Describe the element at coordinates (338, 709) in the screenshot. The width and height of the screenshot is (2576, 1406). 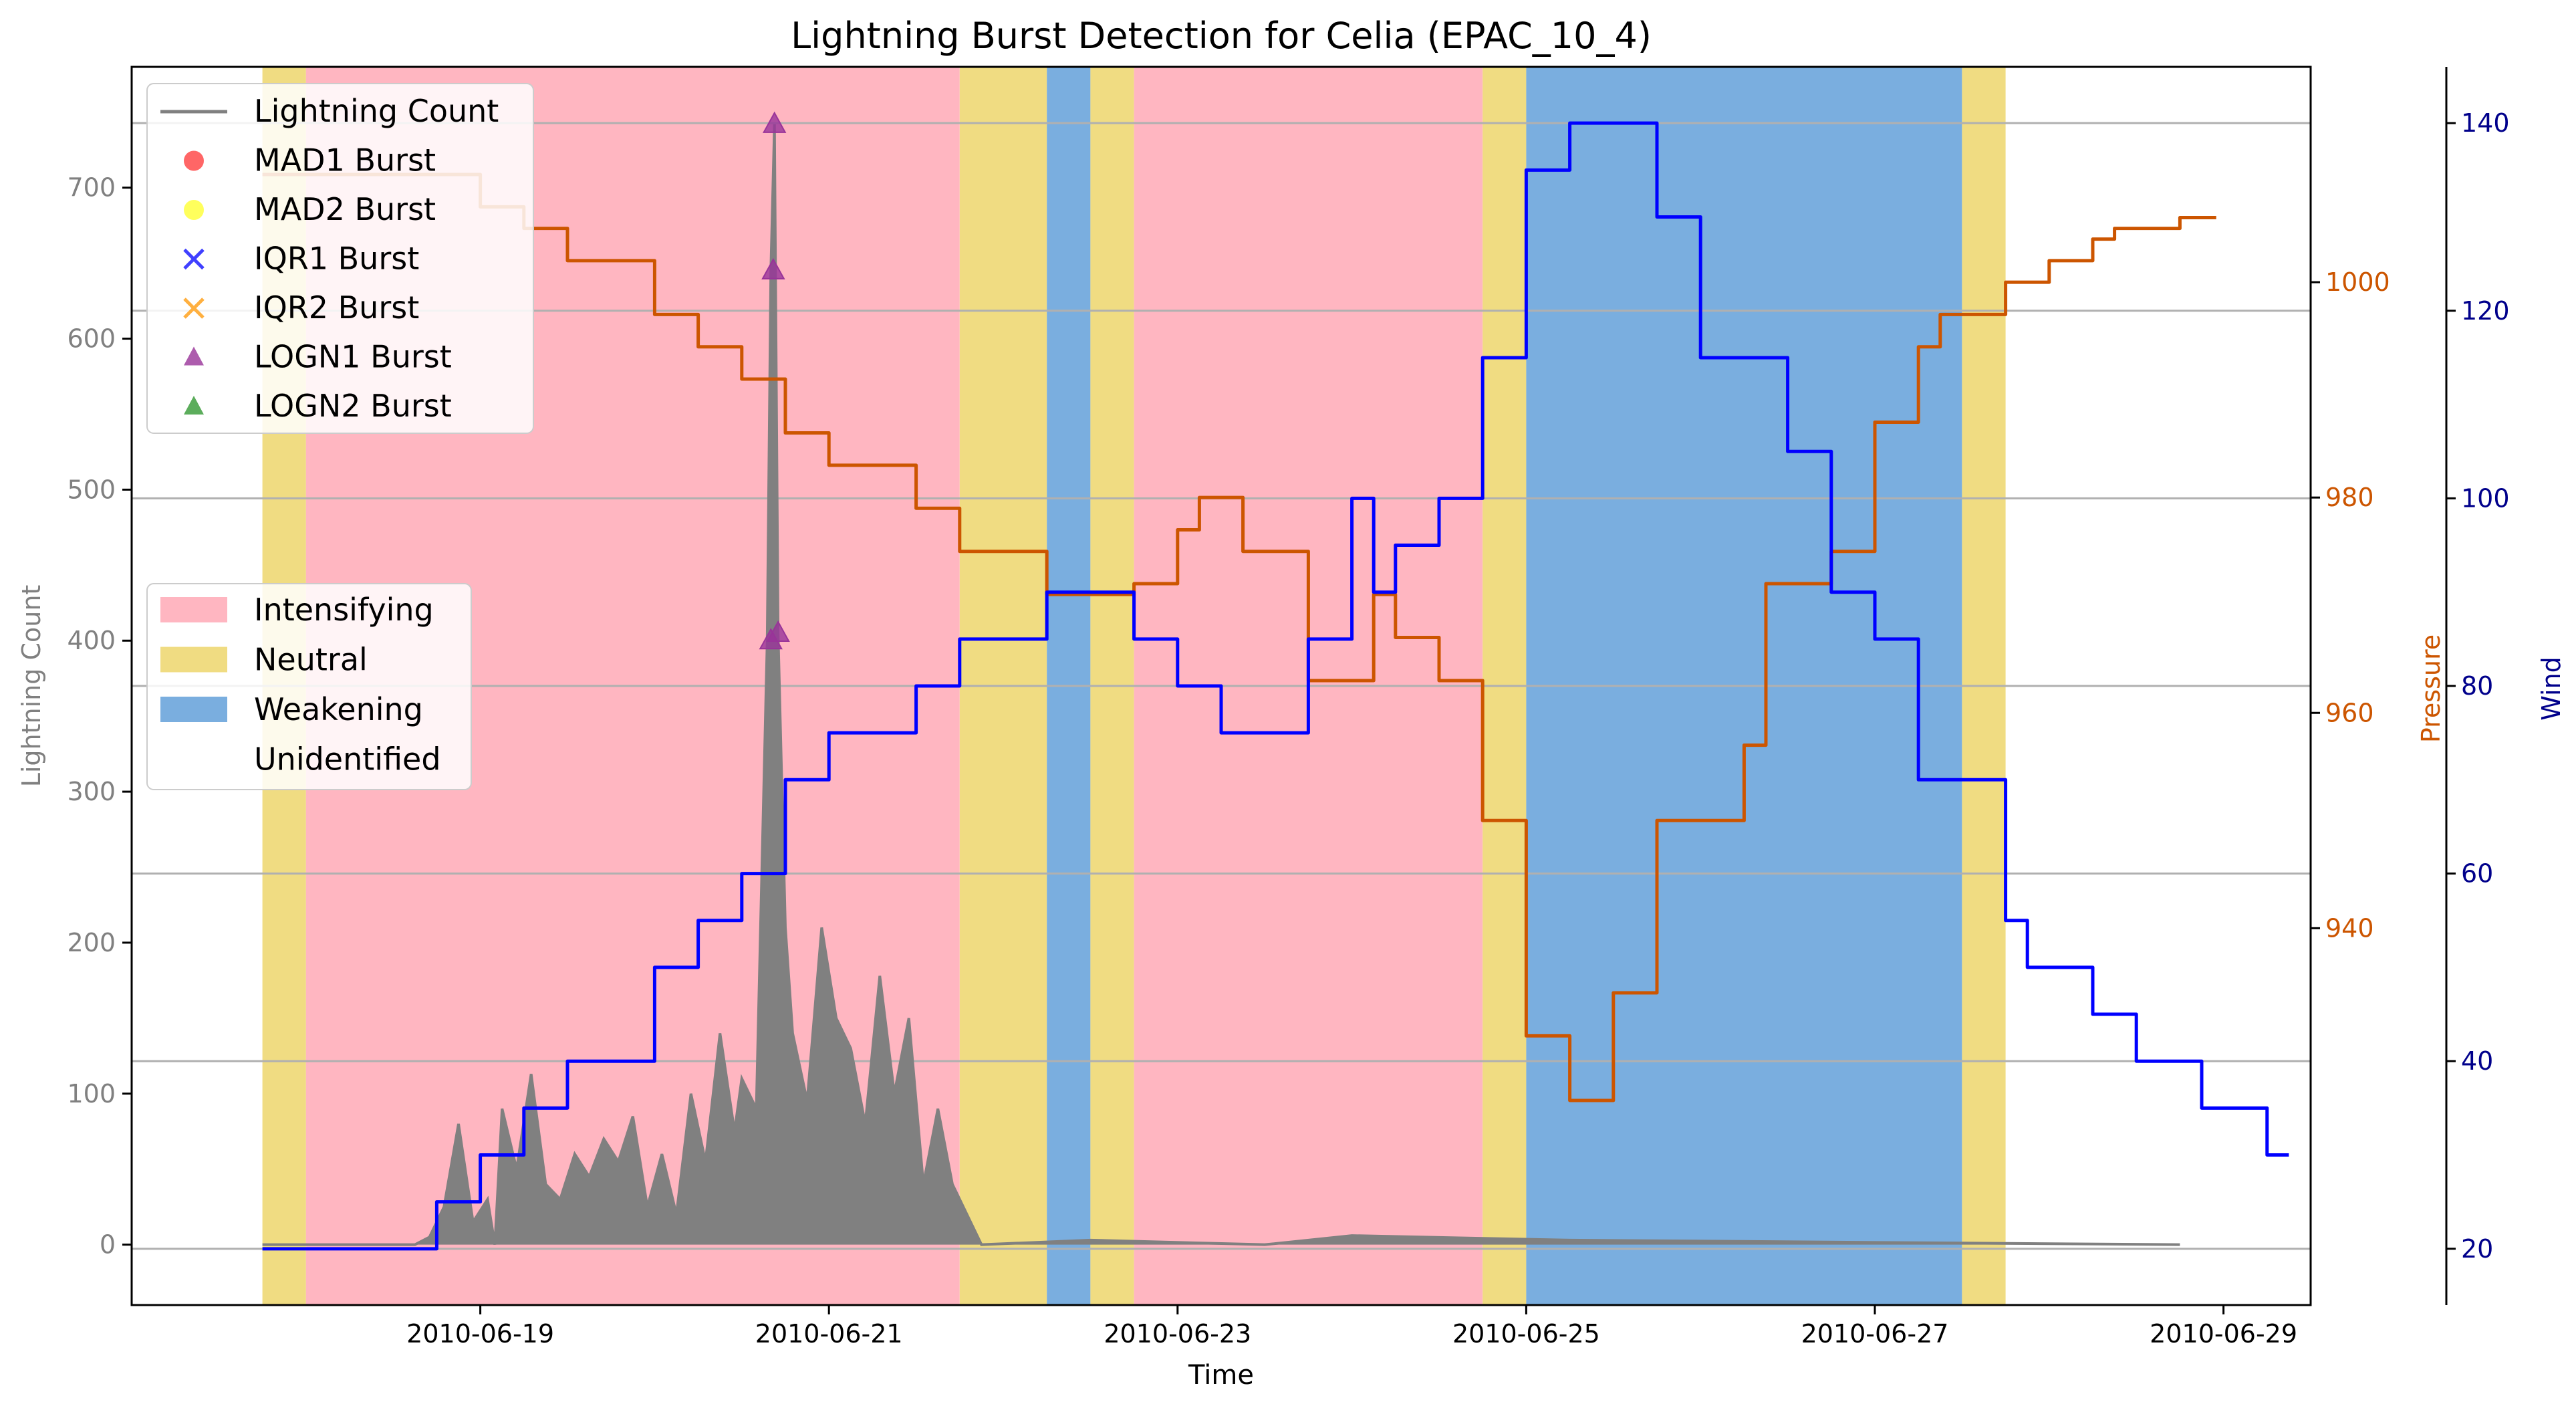
I see `legend-label: Weakening` at that location.